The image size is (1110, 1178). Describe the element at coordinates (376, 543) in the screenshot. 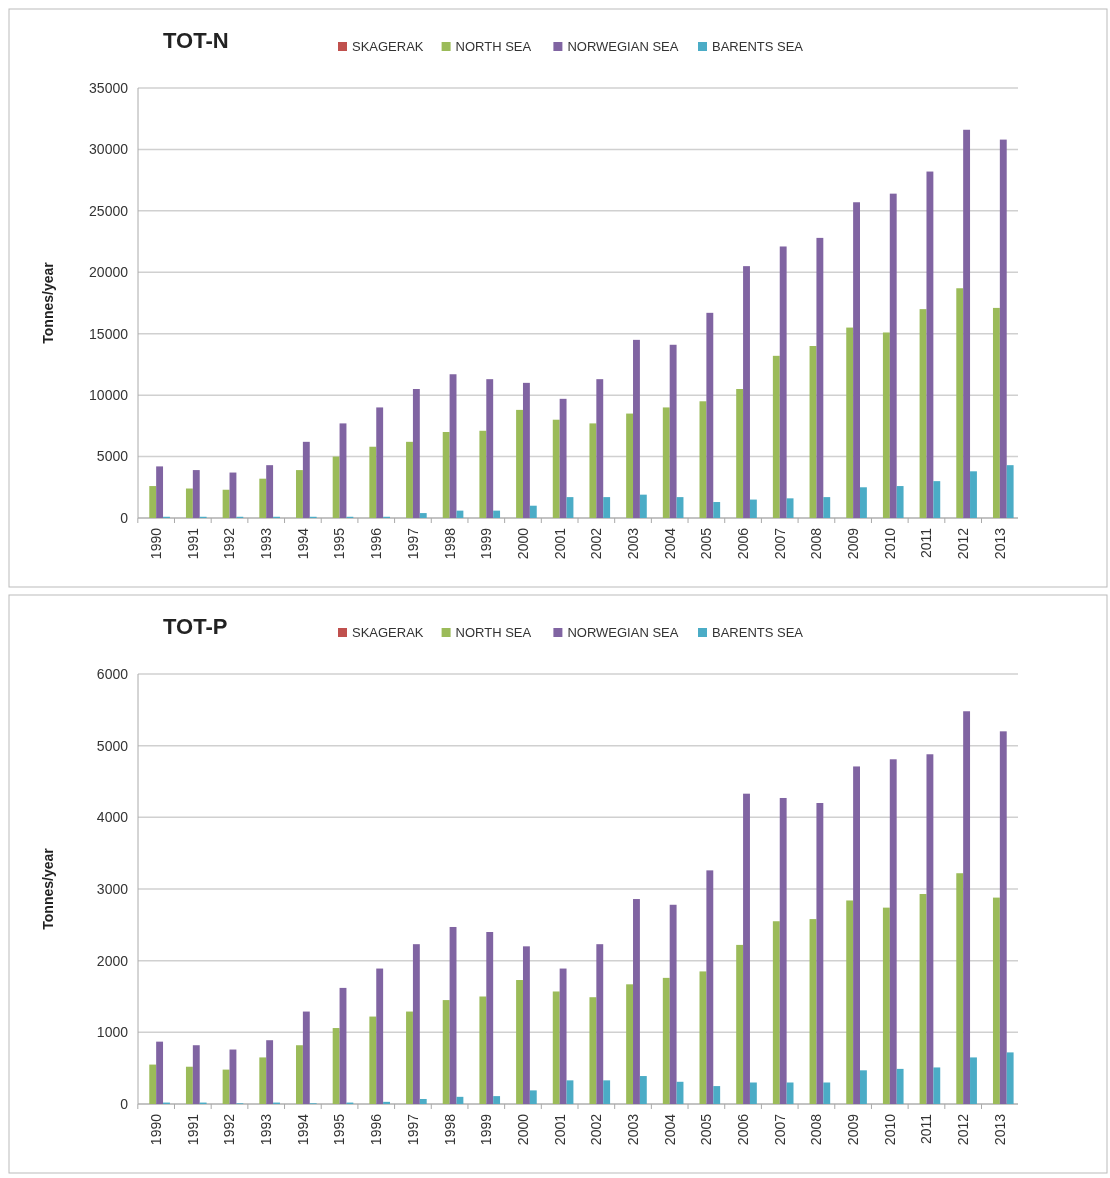

I see `x-tick-label: 1996` at that location.